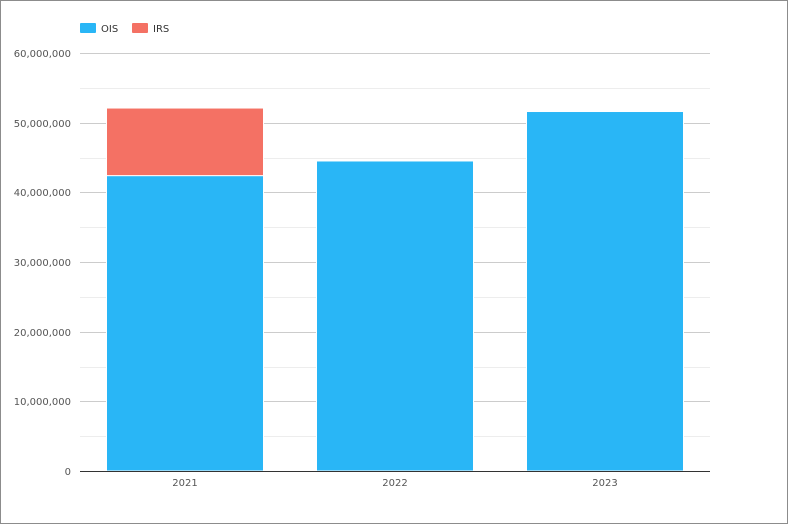  I want to click on y-tick-label: 20,000,000, so click(42, 333).